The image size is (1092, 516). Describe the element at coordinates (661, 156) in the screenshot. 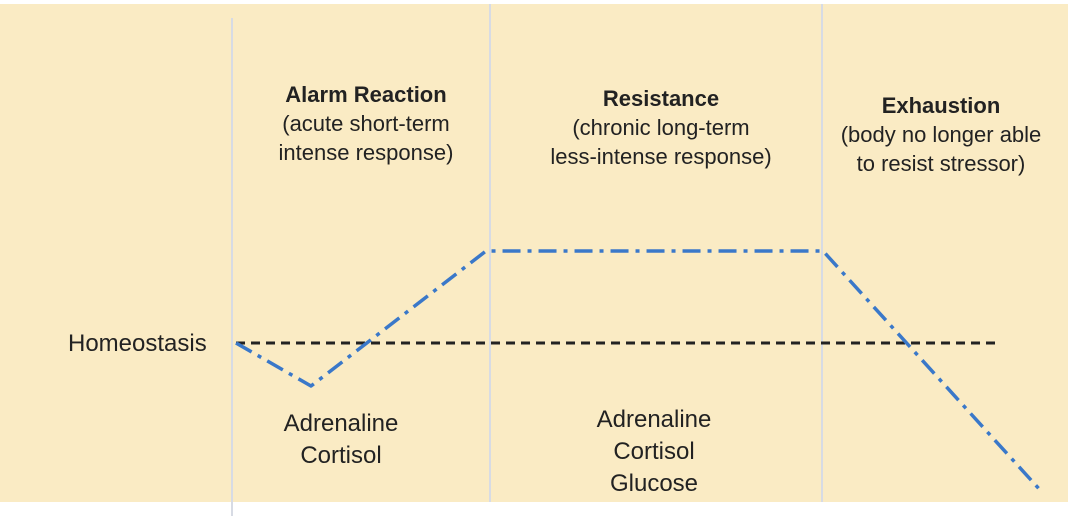

I see `resistance-desc-2: less-intense response)` at that location.